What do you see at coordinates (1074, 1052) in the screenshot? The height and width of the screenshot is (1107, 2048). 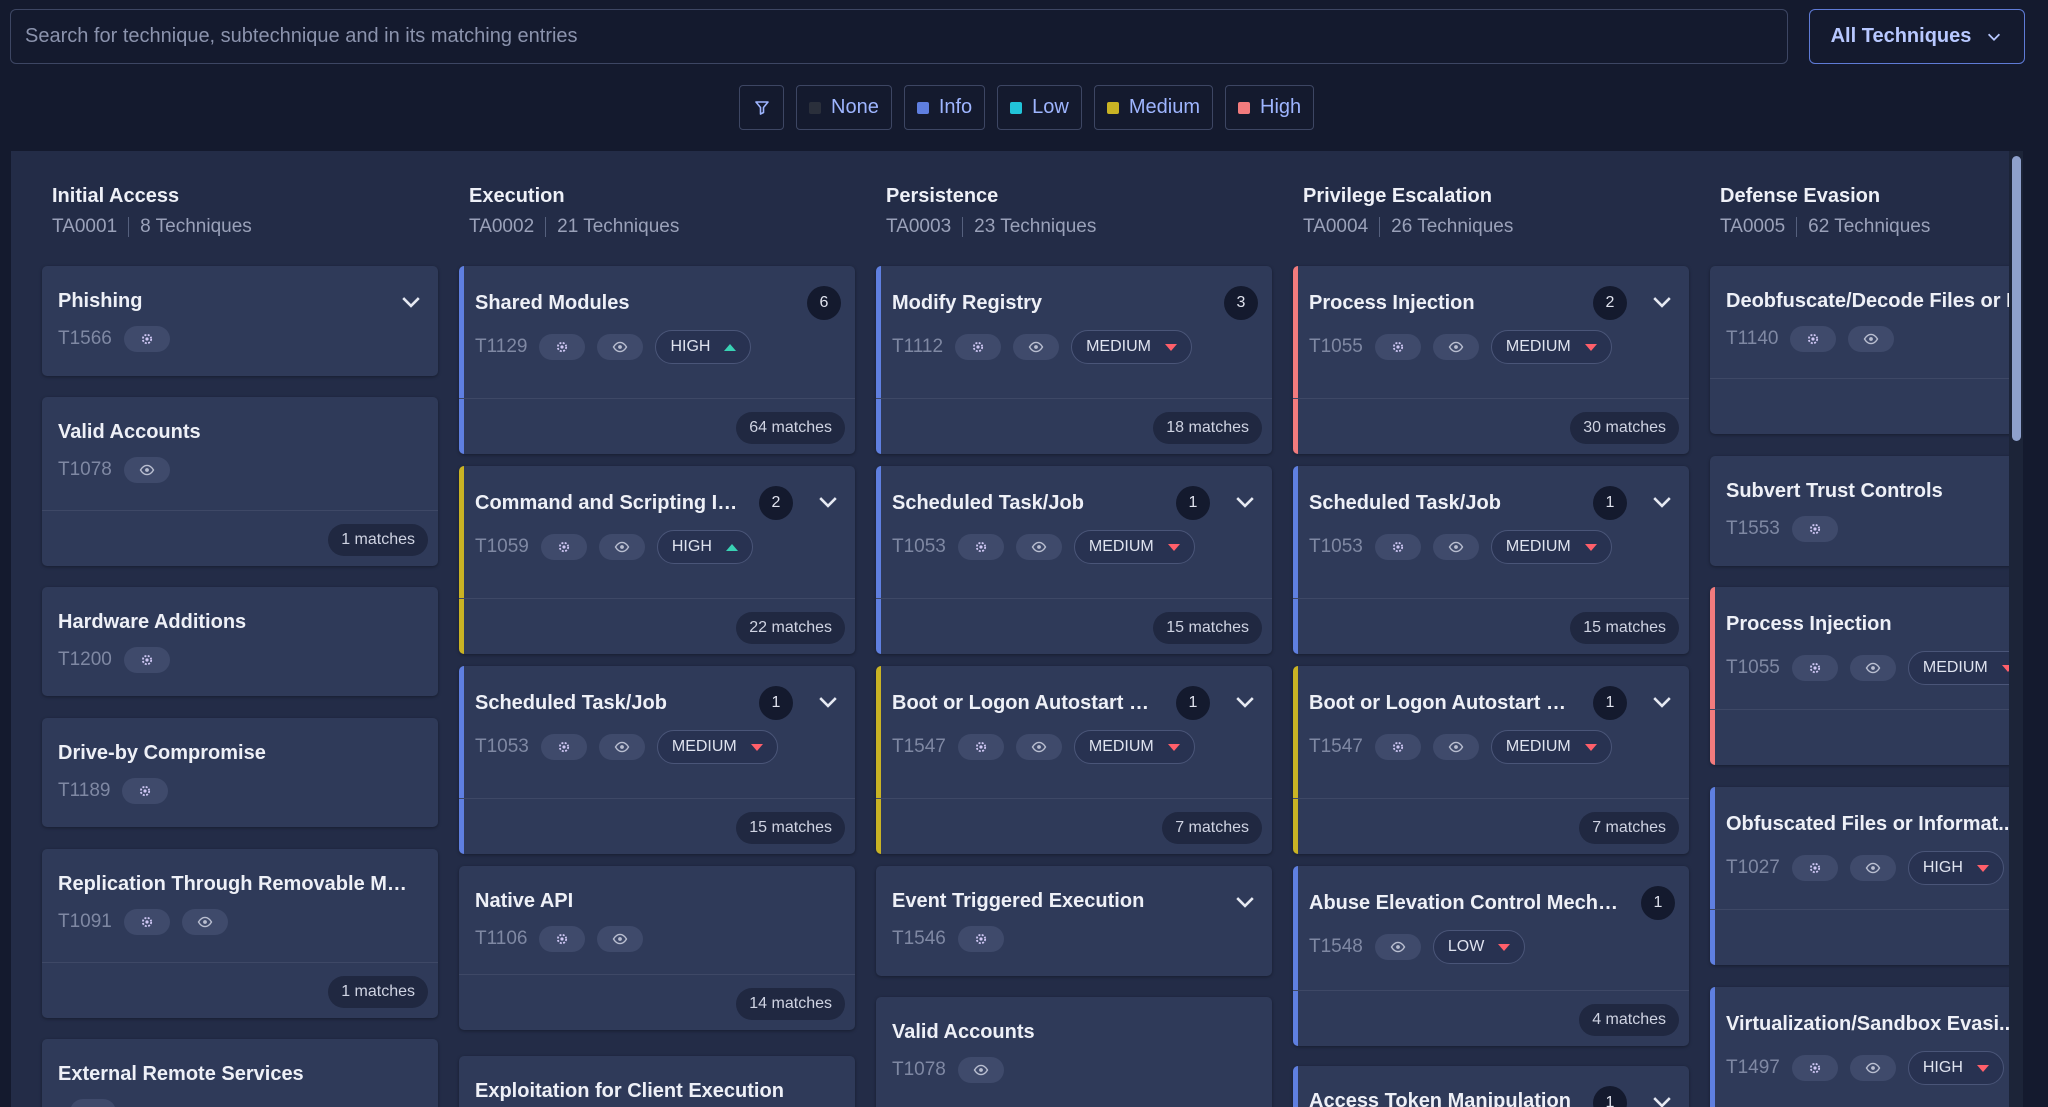 I see `technique-card: Valid Accounts T1078` at bounding box center [1074, 1052].